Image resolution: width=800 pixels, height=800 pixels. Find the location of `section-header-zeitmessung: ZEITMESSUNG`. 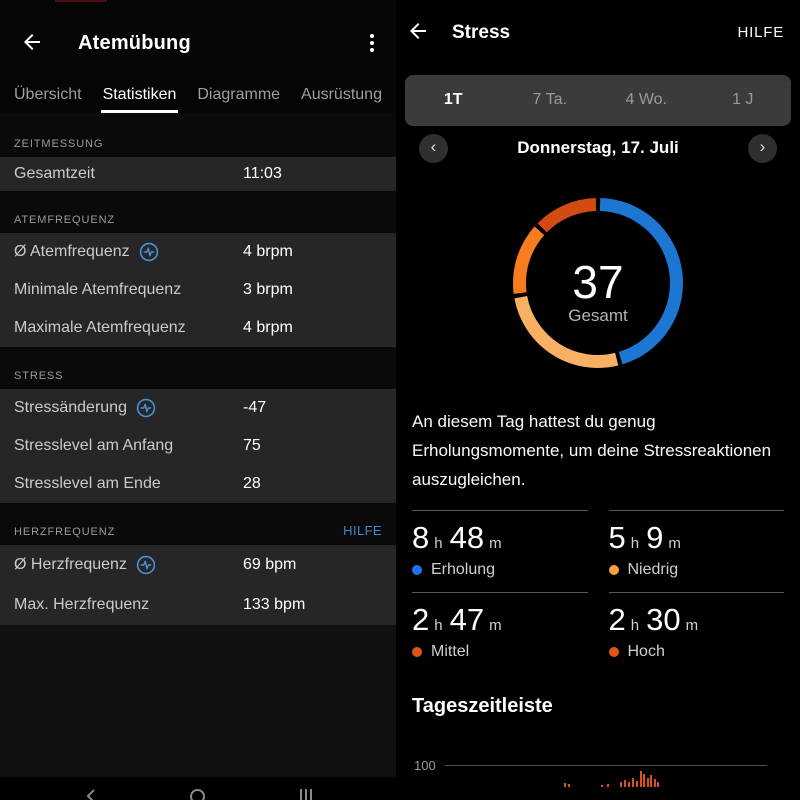

section-header-zeitmessung: ZEITMESSUNG is located at coordinates (198, 135).